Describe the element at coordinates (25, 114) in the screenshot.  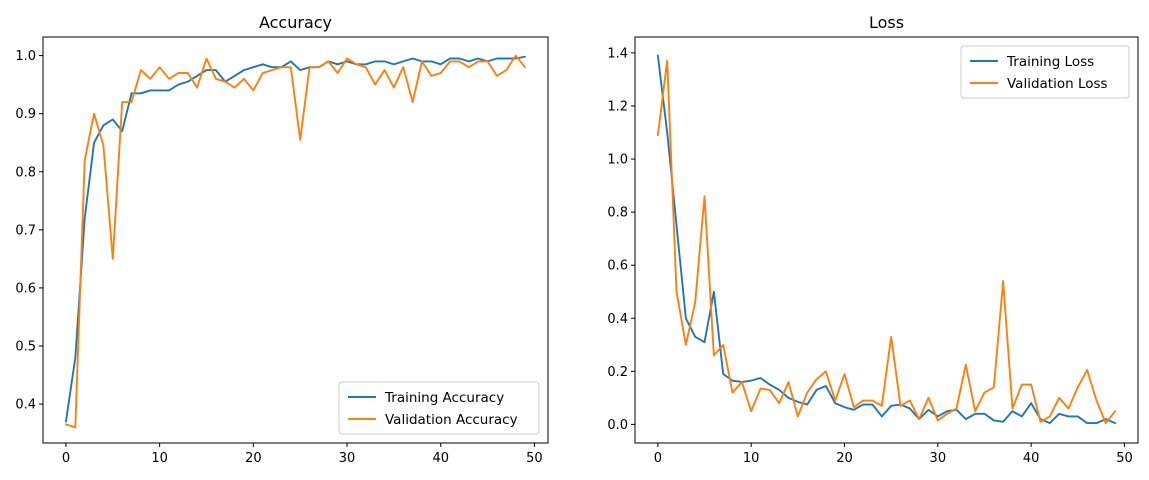
I see `y-tick-label: 0.9` at that location.